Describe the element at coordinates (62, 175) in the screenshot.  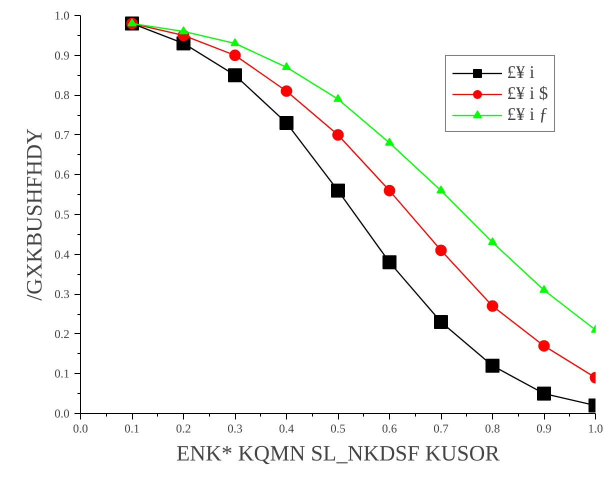
I see `y-tick-label: 0.6` at that location.